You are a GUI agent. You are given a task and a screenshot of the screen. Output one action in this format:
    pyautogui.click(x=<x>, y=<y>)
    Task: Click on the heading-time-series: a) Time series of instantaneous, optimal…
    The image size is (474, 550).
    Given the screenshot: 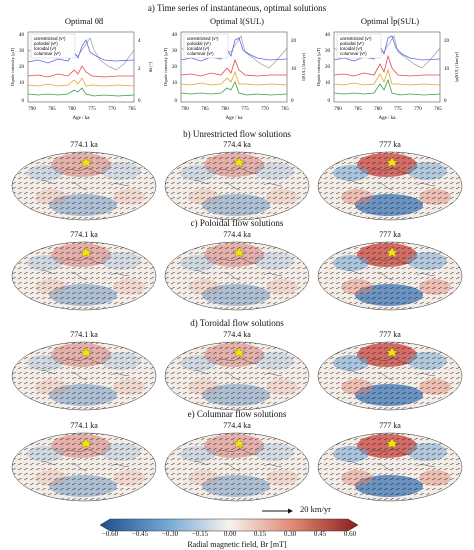 What is the action you would take?
    pyautogui.click(x=237, y=8)
    